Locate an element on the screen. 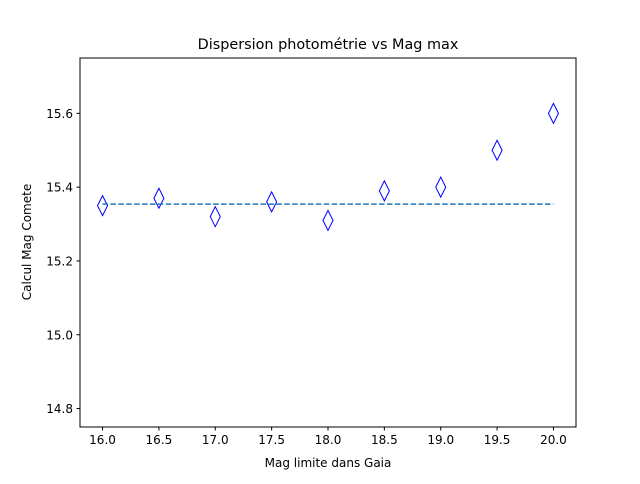 The width and height of the screenshot is (640, 484). chart-title: Dispersion photométrie vs Mag max is located at coordinates (328, 45).